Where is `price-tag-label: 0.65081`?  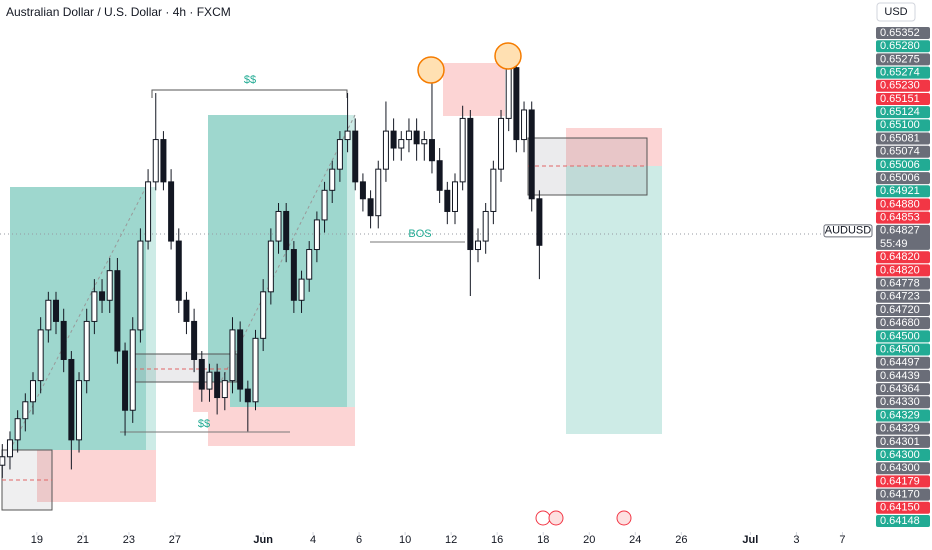
price-tag-label: 0.65081 is located at coordinates (900, 138).